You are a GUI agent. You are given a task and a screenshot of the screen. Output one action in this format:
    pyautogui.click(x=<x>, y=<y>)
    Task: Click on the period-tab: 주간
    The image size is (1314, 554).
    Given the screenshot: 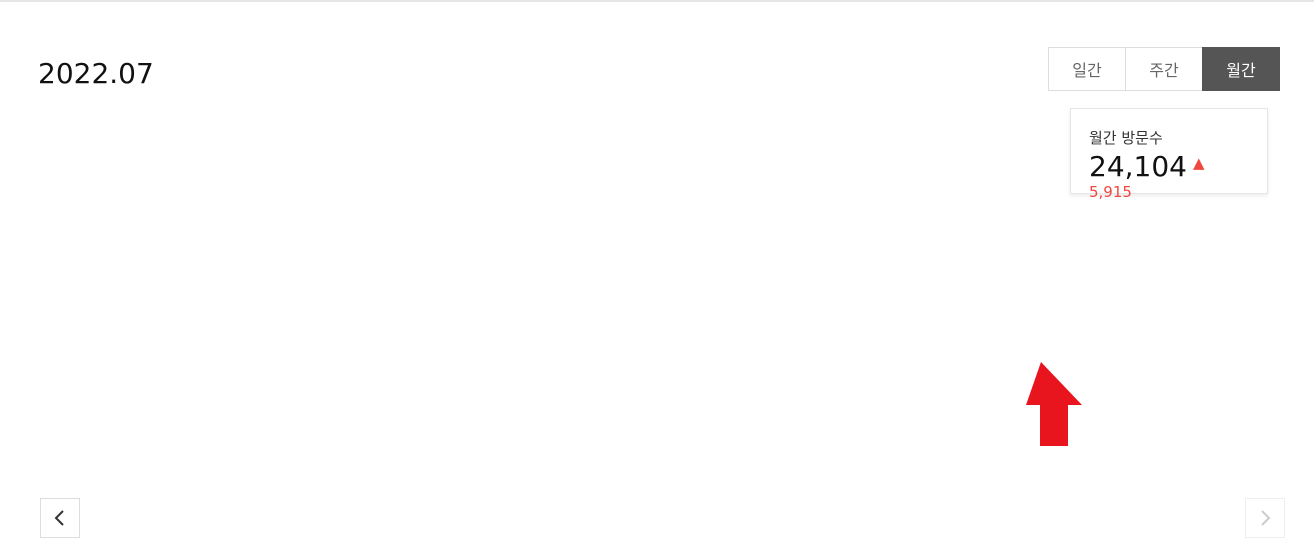 What is the action you would take?
    pyautogui.click(x=1164, y=69)
    